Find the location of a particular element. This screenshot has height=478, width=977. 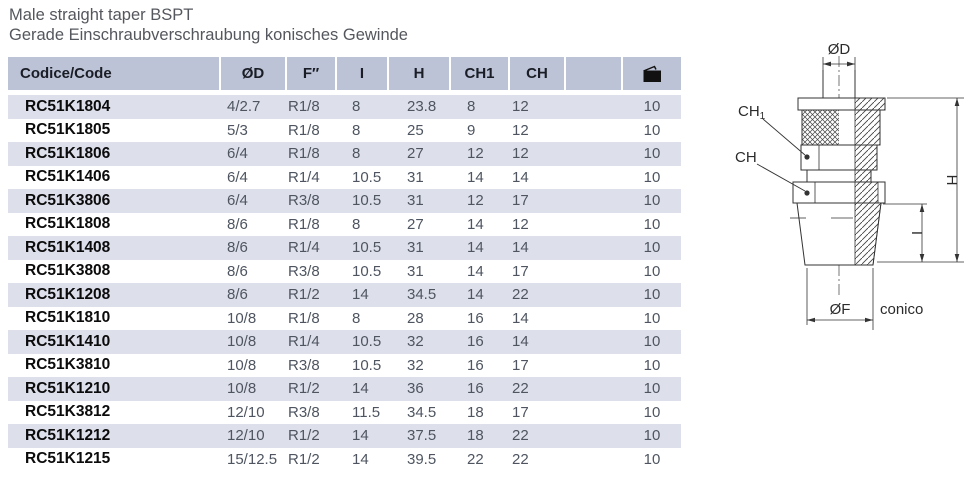

cell-code: RC51K1810 is located at coordinates (68, 318).